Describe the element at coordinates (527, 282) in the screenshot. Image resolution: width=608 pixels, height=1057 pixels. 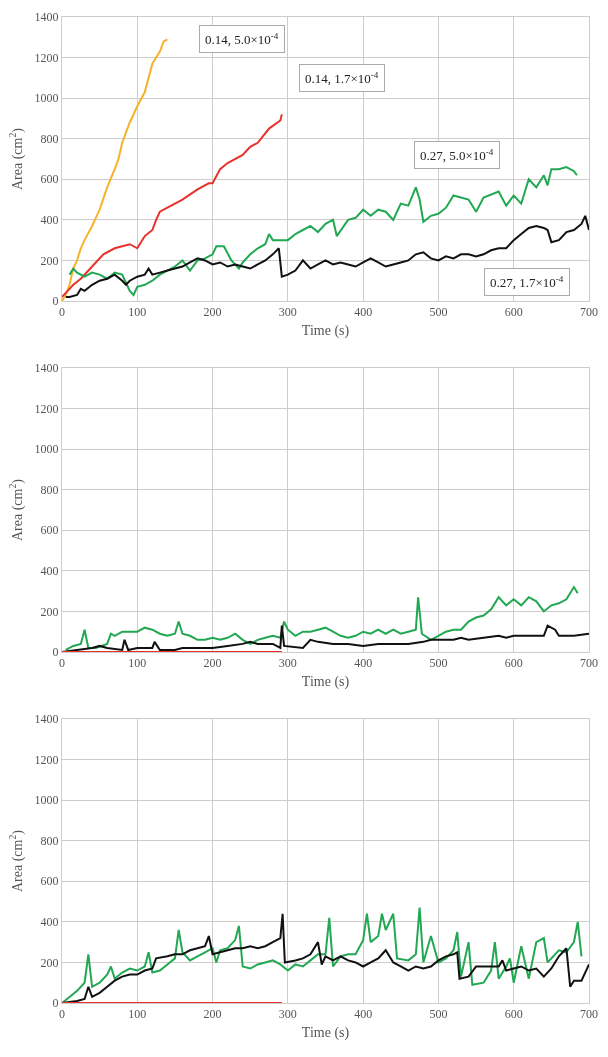
I see `series-label: 0.27, 1.7×10$^{-4}$` at that location.